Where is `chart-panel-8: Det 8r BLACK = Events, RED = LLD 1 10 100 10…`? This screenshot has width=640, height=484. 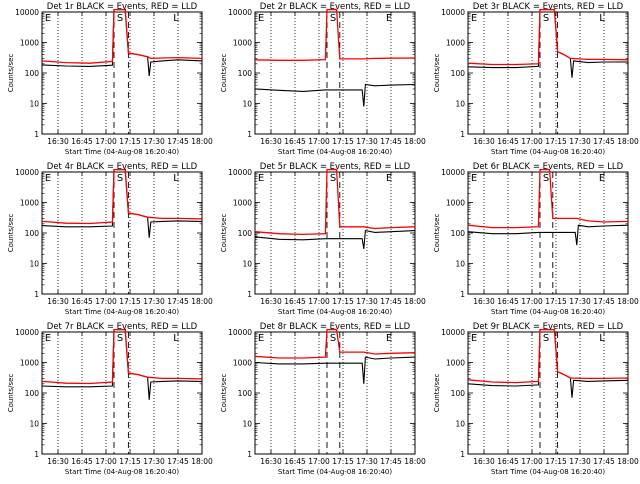 chart-panel-8: Det 8r BLACK = Events, RED = LLD 1 10 100 10… is located at coordinates (323, 399).